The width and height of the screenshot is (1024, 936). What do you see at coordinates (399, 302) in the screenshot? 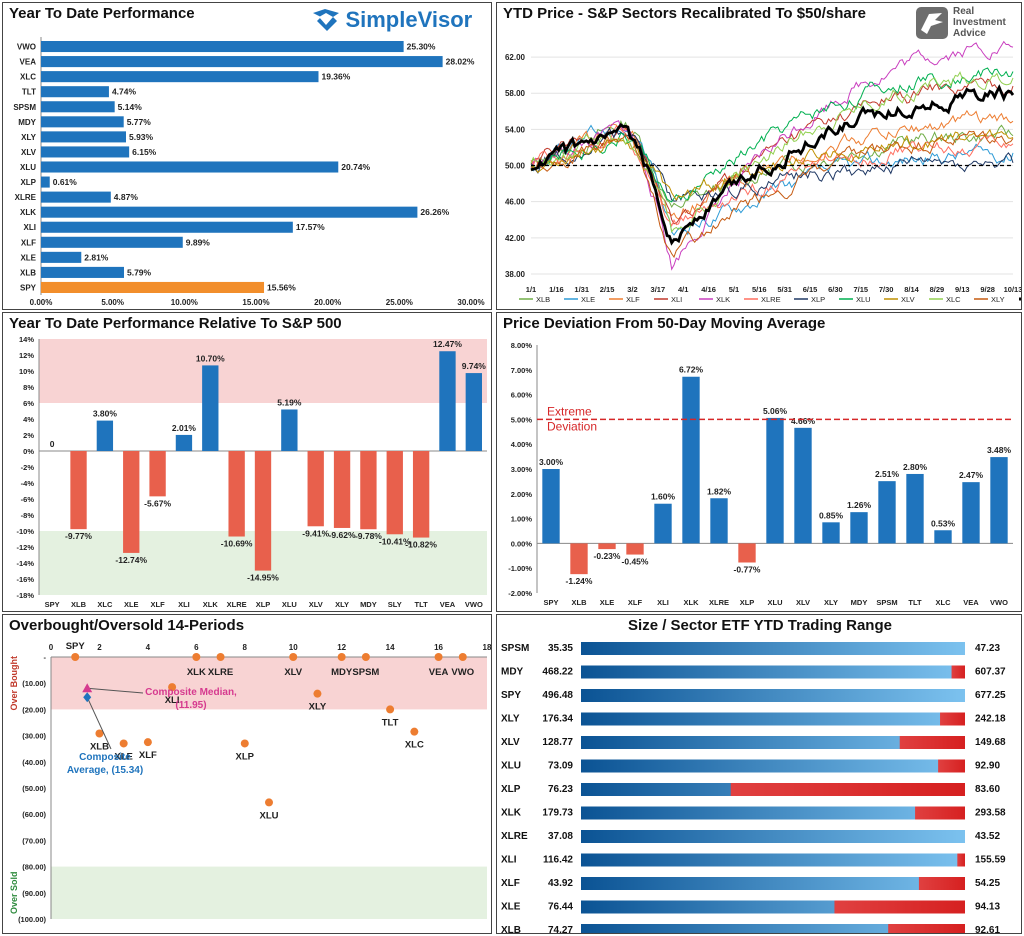
I see `x-tick-label: 25.00%` at bounding box center [399, 302].